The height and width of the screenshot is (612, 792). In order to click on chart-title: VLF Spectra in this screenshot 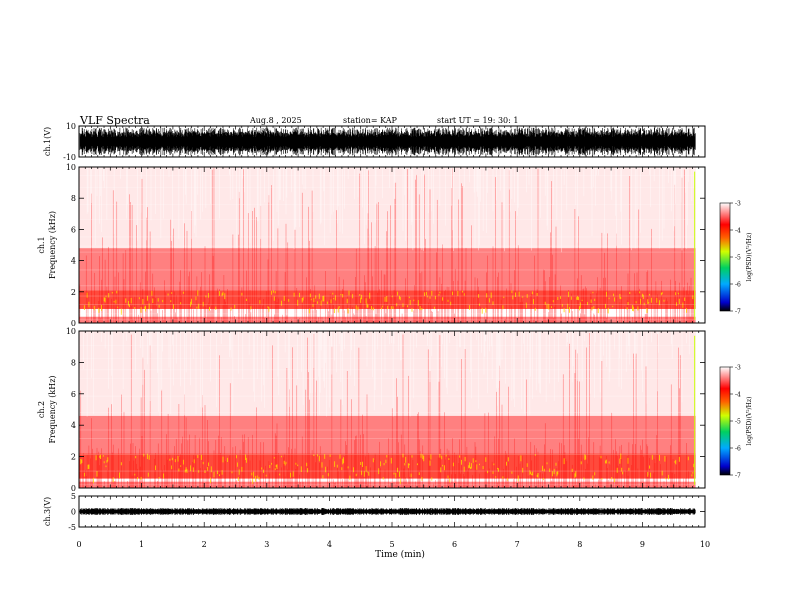, I will do `click(114, 120)`.